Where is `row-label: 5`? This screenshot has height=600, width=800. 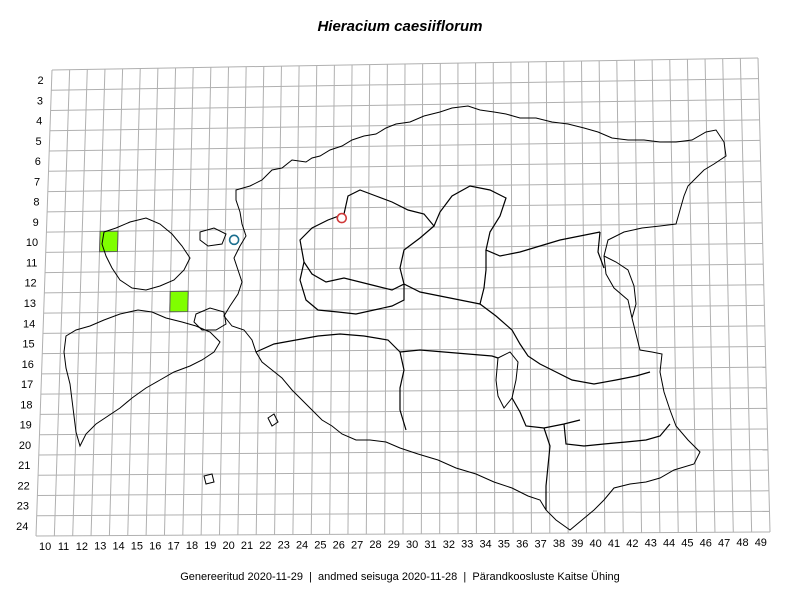
row-label: 5 is located at coordinates (38, 142).